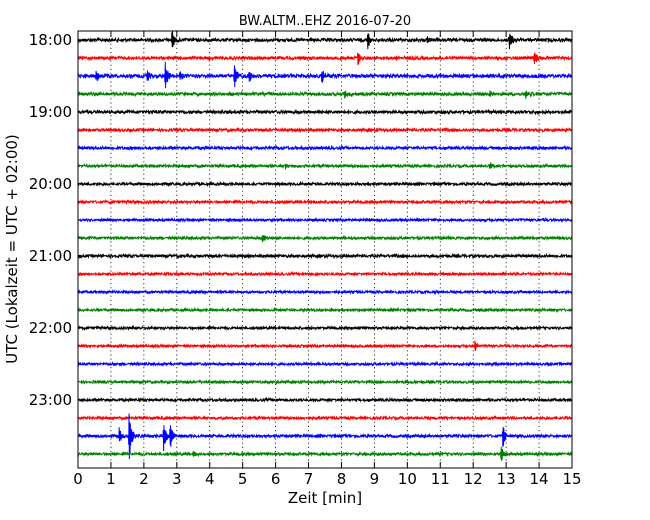 The image size is (650, 520). Describe the element at coordinates (407, 479) in the screenshot. I see `x-tick-label: 10` at that location.